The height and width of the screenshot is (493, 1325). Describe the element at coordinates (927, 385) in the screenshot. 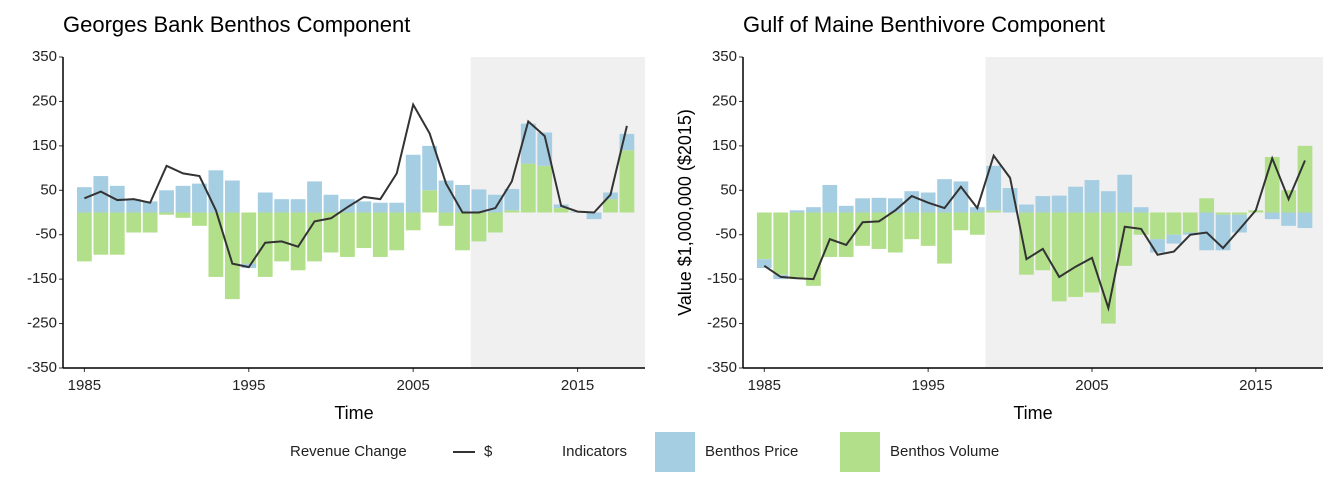

I see `x-tick-label: 1995` at that location.